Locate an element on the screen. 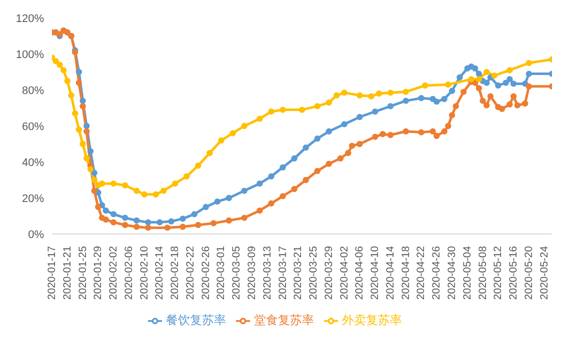 Image resolution: width=572 pixels, height=341 pixels. x-tick-label: 2020-03-05 is located at coordinates (236, 273).